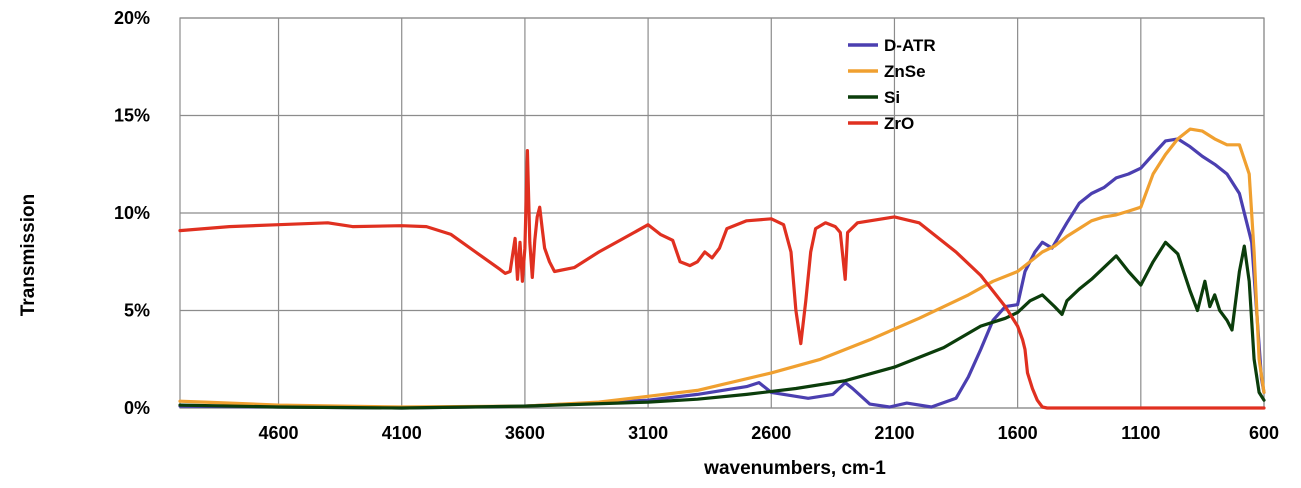 The height and width of the screenshot is (488, 1301). Describe the element at coordinates (910, 45) in the screenshot. I see `legend-label: D-ATR` at that location.